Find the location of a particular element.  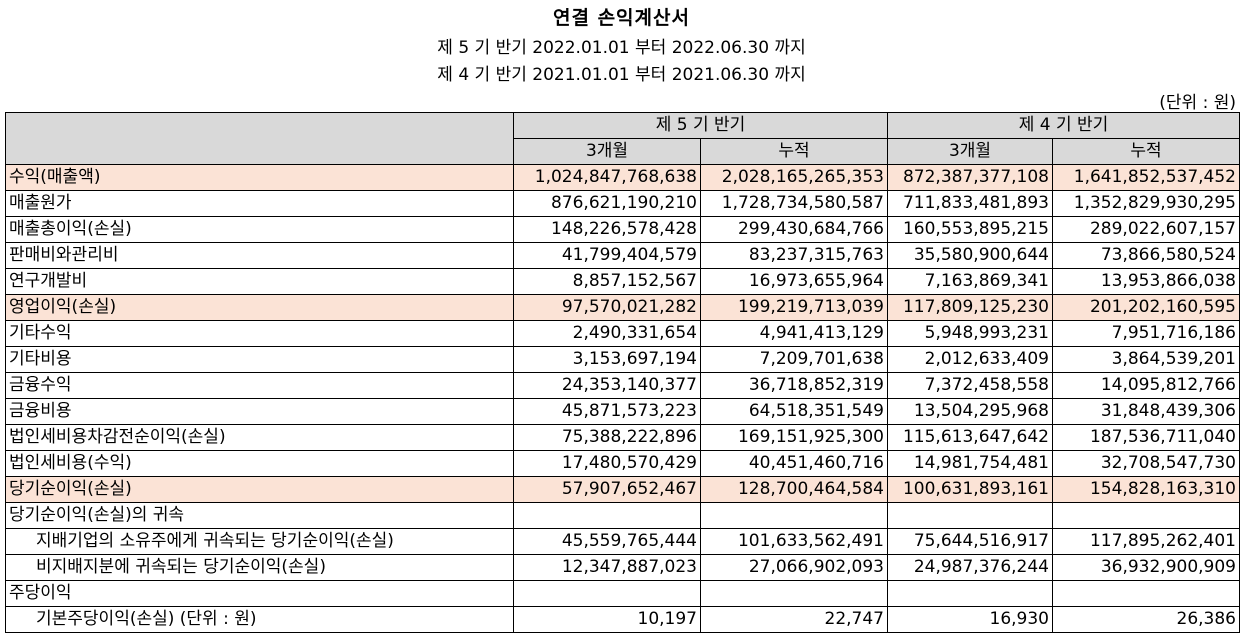

value-cell: 7,372,458,558 is located at coordinates (970, 385).